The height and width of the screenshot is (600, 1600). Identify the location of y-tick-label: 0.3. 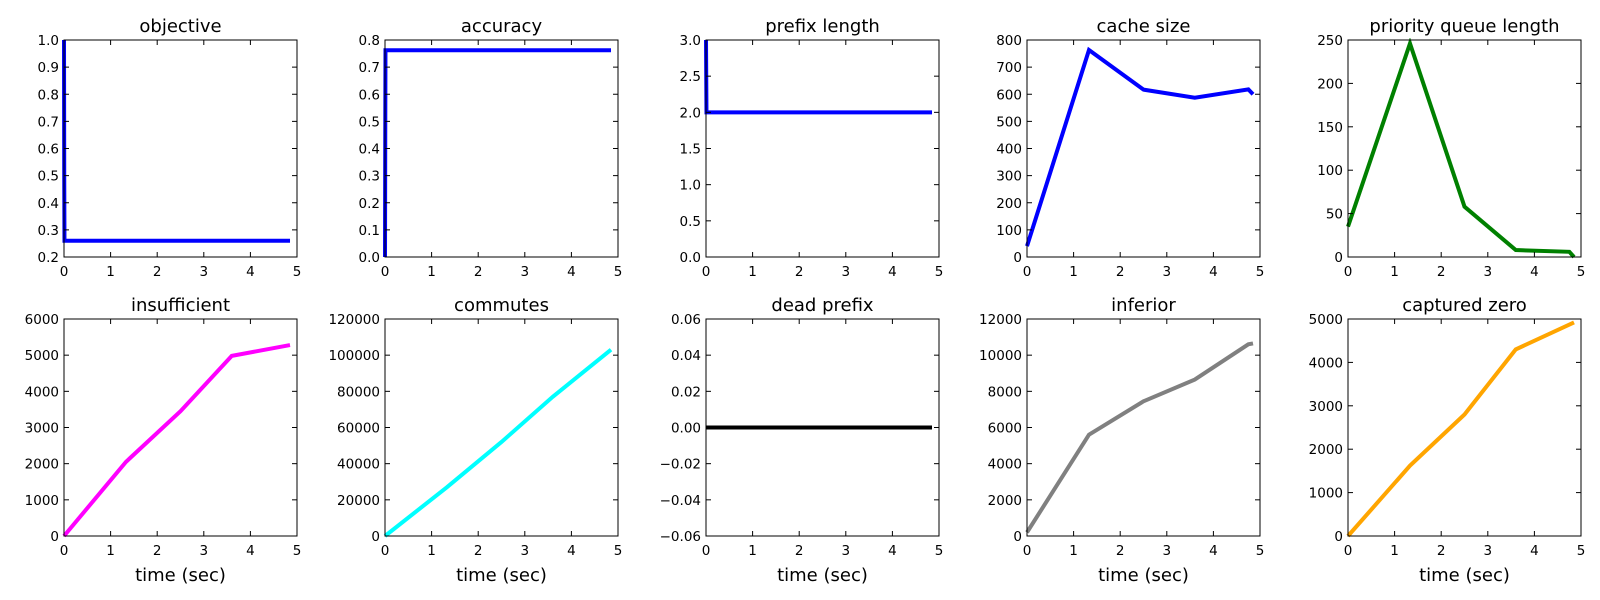
(48, 231).